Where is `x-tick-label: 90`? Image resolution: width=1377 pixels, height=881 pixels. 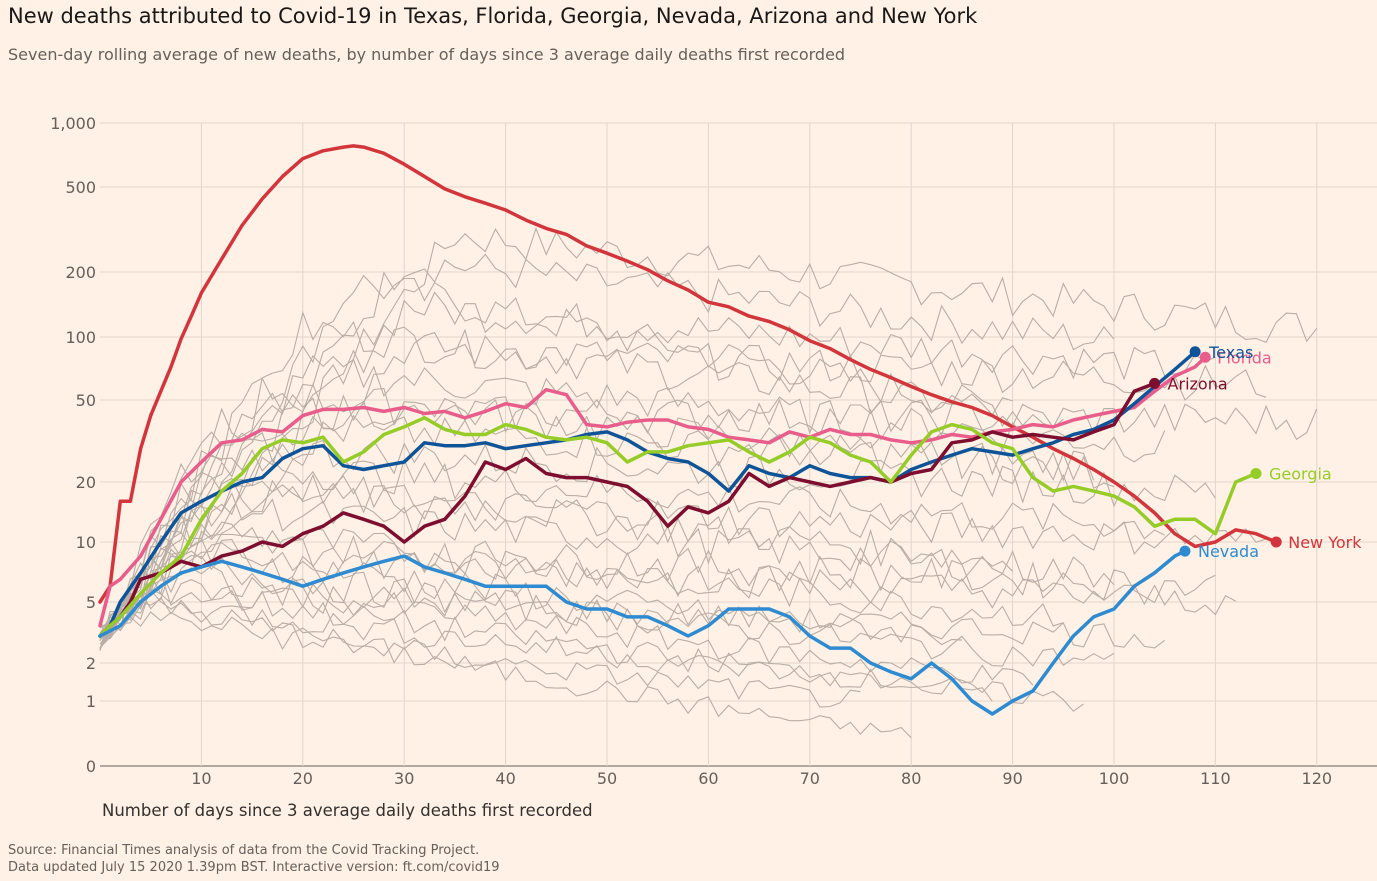
x-tick-label: 90 is located at coordinates (1012, 778).